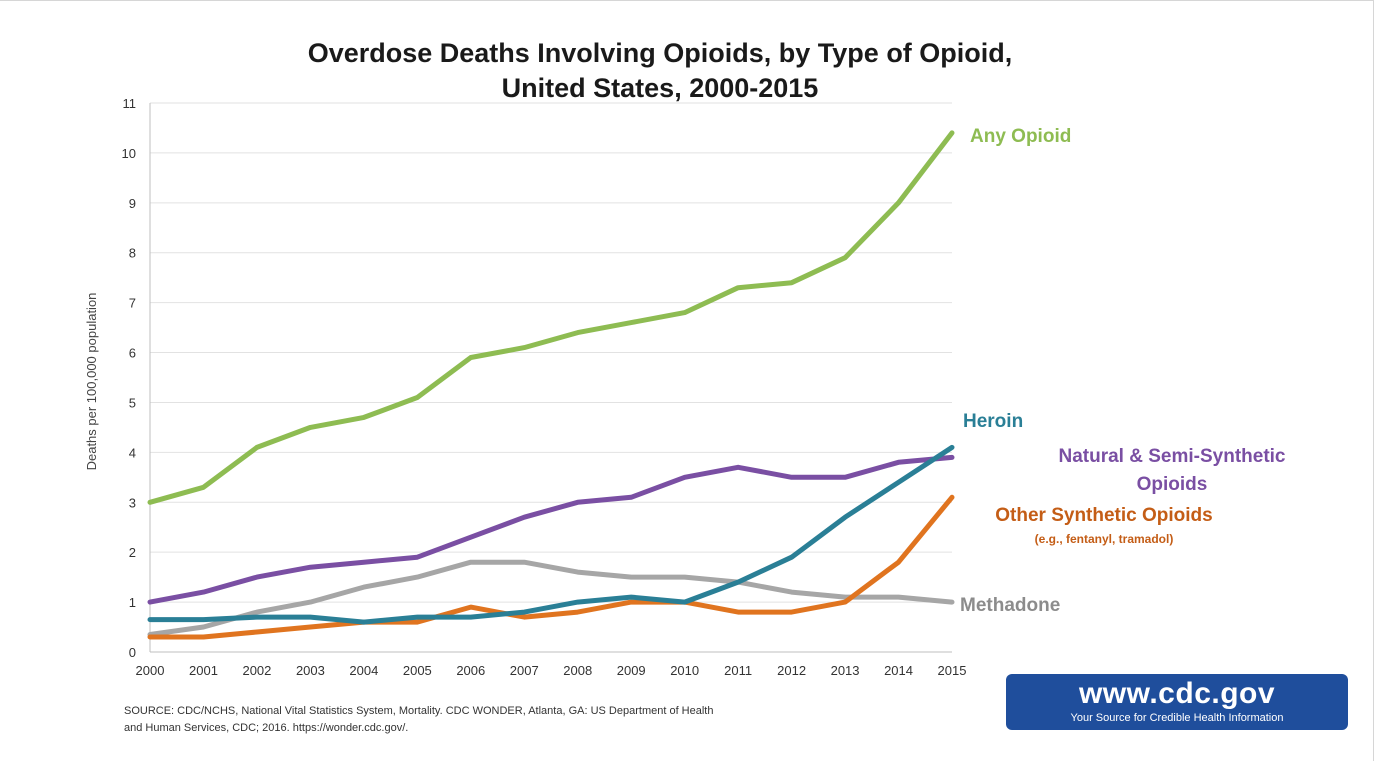 This screenshot has width=1375, height=762. Describe the element at coordinates (91, 382) in the screenshot. I see `y-axis-label: Deaths per 100,000 population` at that location.